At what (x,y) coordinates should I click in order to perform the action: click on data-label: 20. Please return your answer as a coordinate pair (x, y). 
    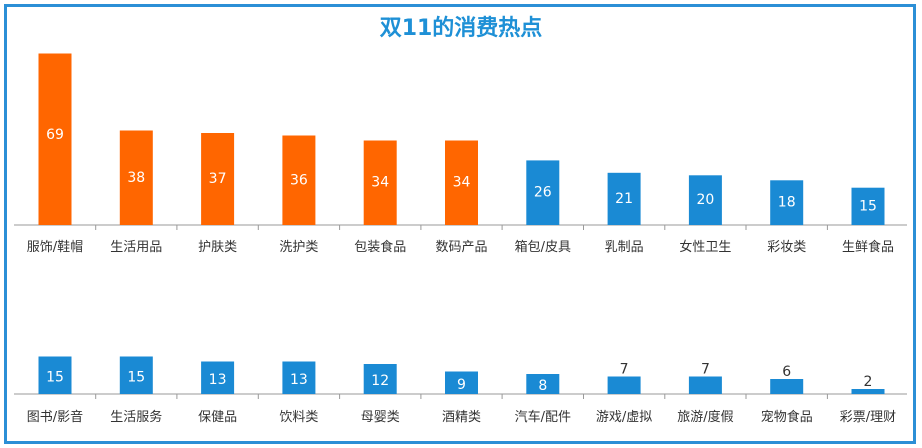
    Looking at the image, I should click on (705, 200).